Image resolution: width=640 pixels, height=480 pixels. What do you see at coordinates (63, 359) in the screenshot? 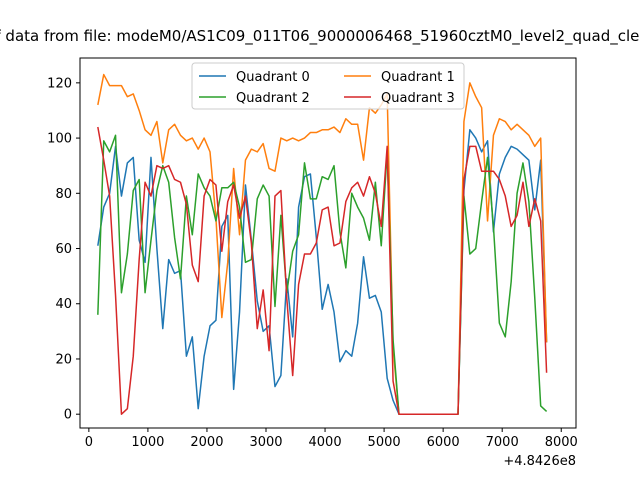
I see `y-tick-label: 20` at bounding box center [63, 359].